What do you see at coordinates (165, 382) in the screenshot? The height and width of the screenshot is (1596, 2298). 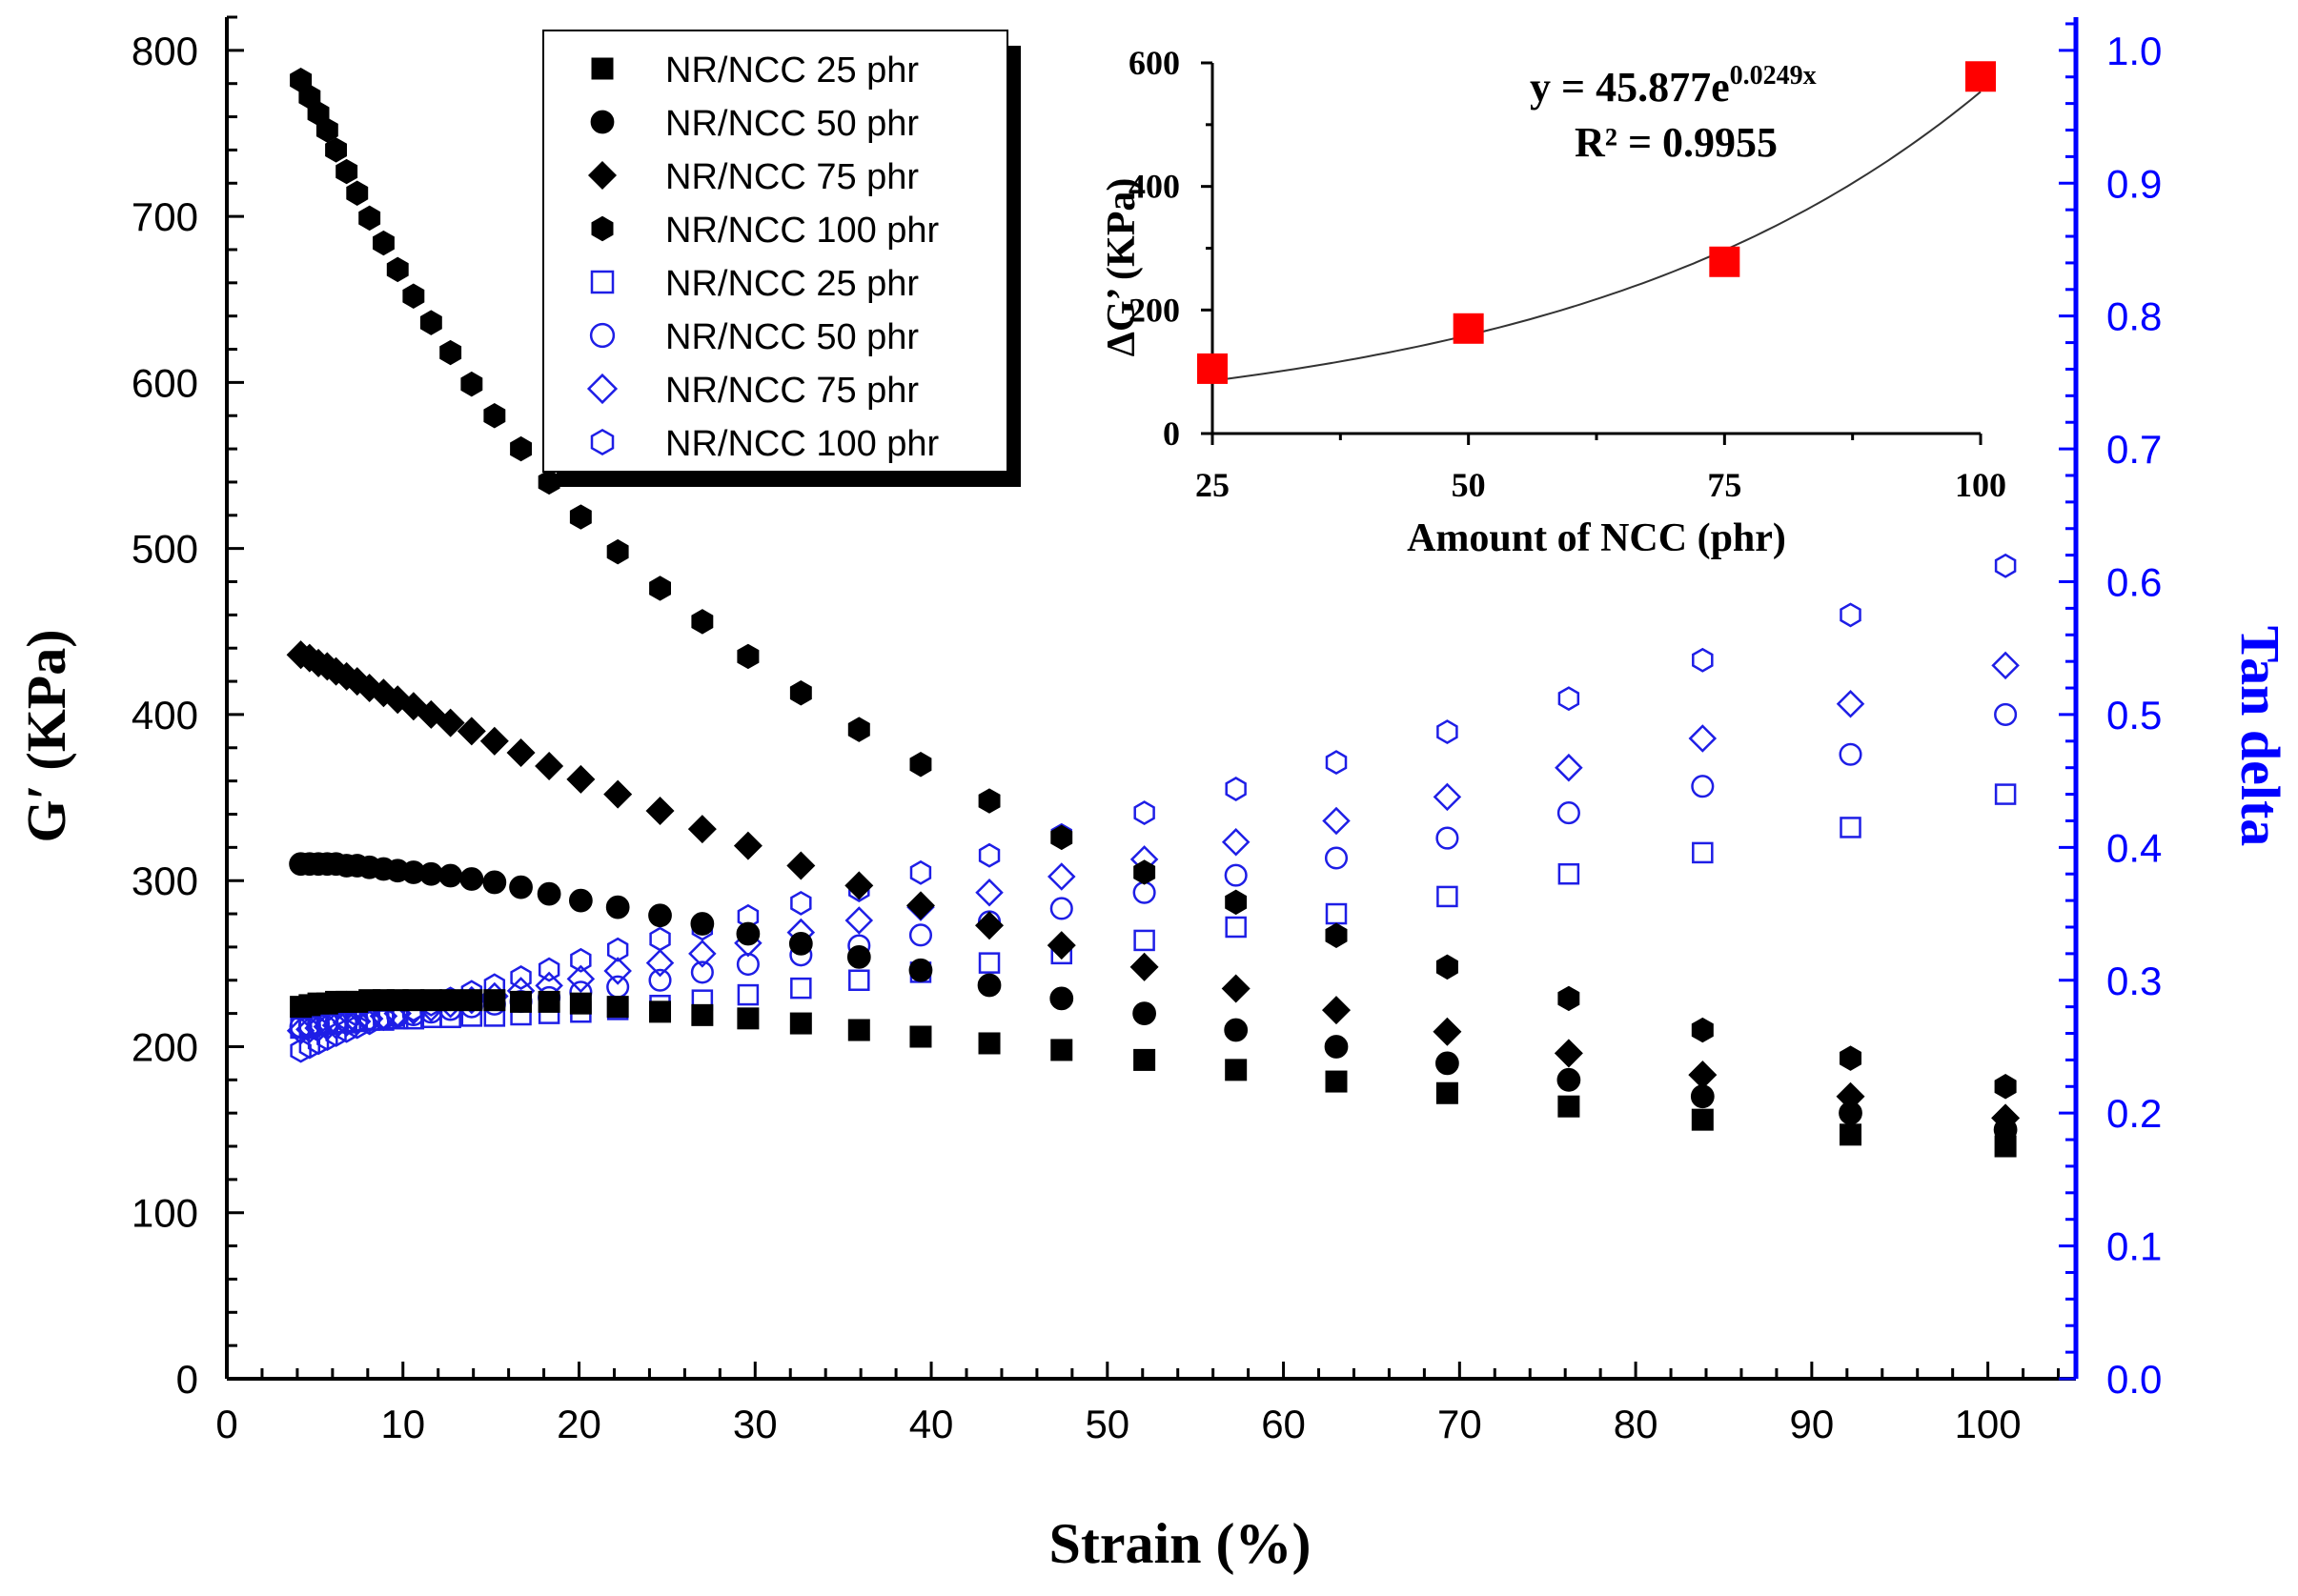 I see `y-tick-label: 600` at bounding box center [165, 382].